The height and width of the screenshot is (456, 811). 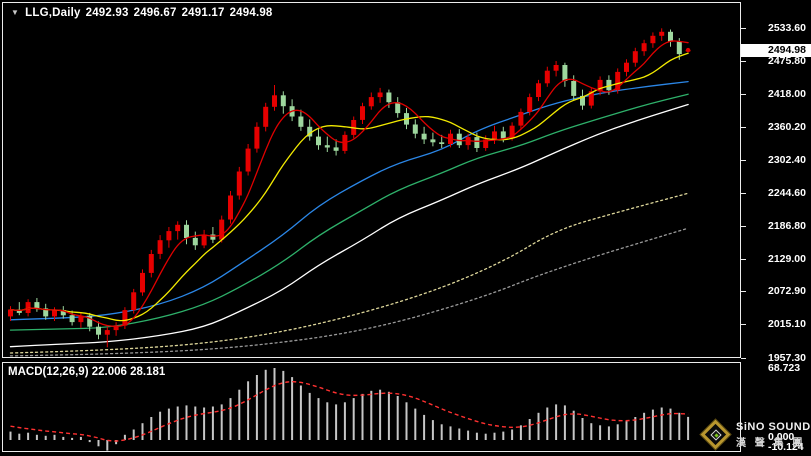 I want to click on current-price-label: 2494.98, so click(x=776, y=50).